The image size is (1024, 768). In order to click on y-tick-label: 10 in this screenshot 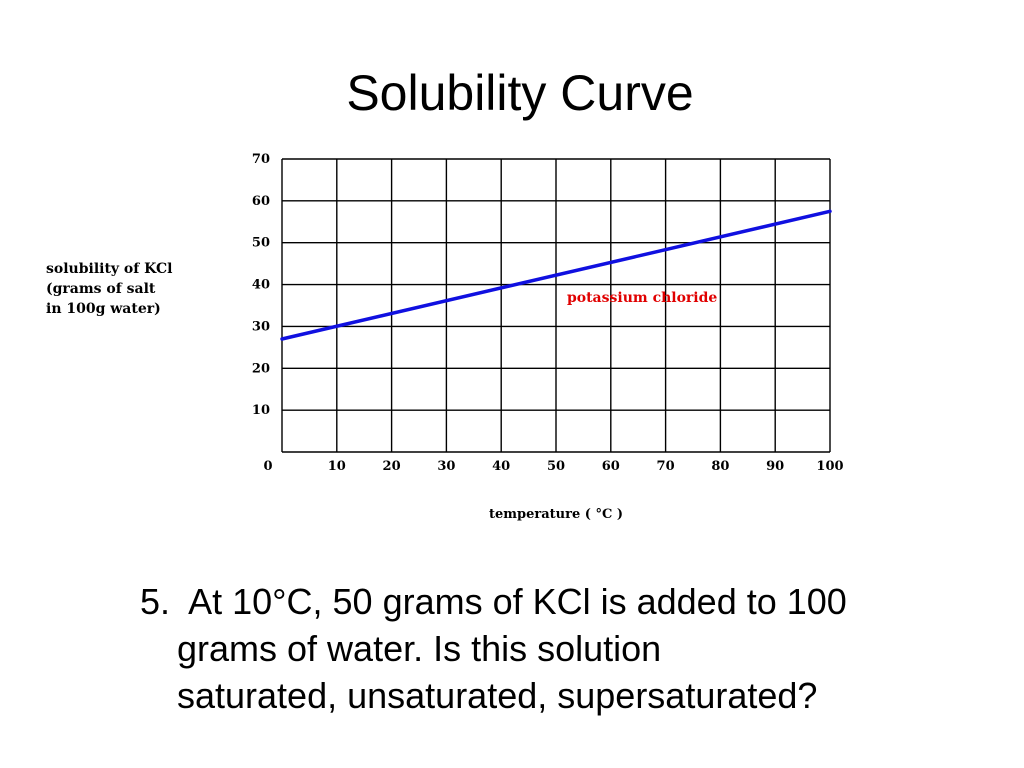, I will do `click(261, 410)`.